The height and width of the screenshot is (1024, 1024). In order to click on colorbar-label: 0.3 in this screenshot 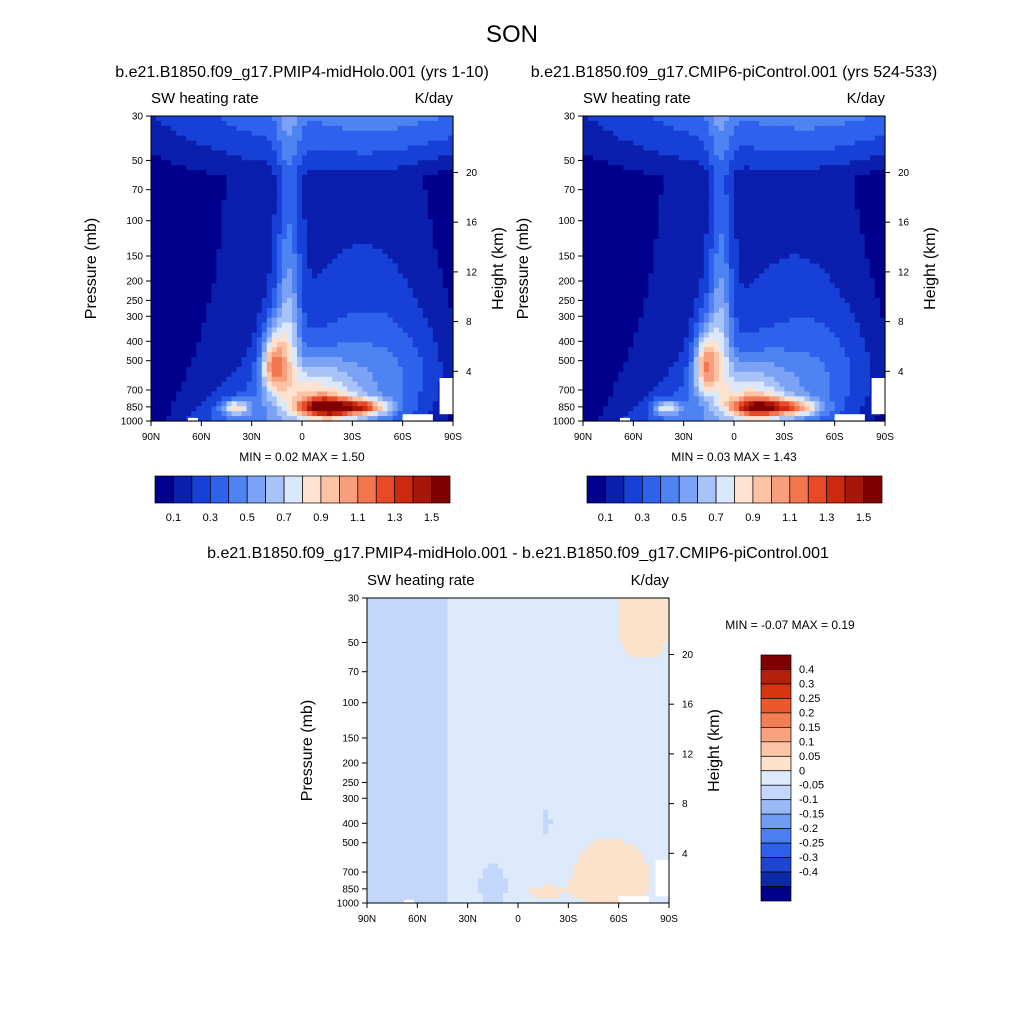, I will do `click(210, 518)`.